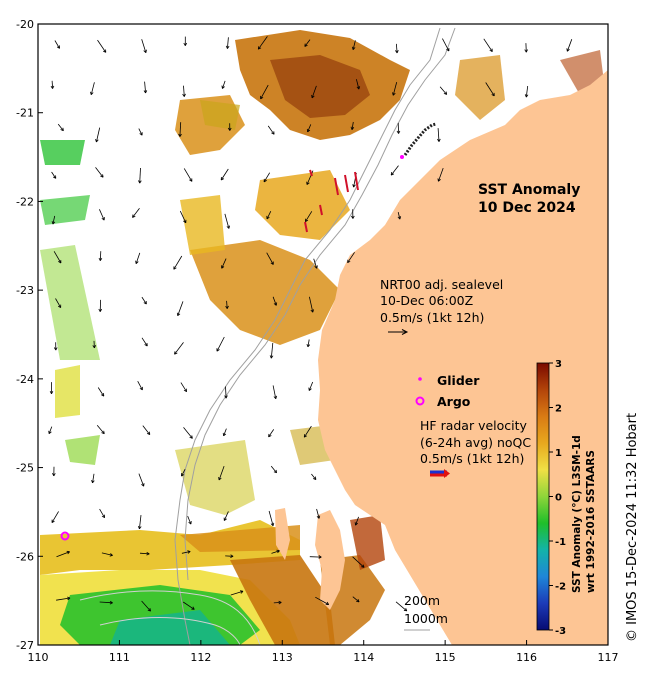 This screenshot has width=648, height=684. I want to click on colorbar-tick-label: 2, so click(558, 409).